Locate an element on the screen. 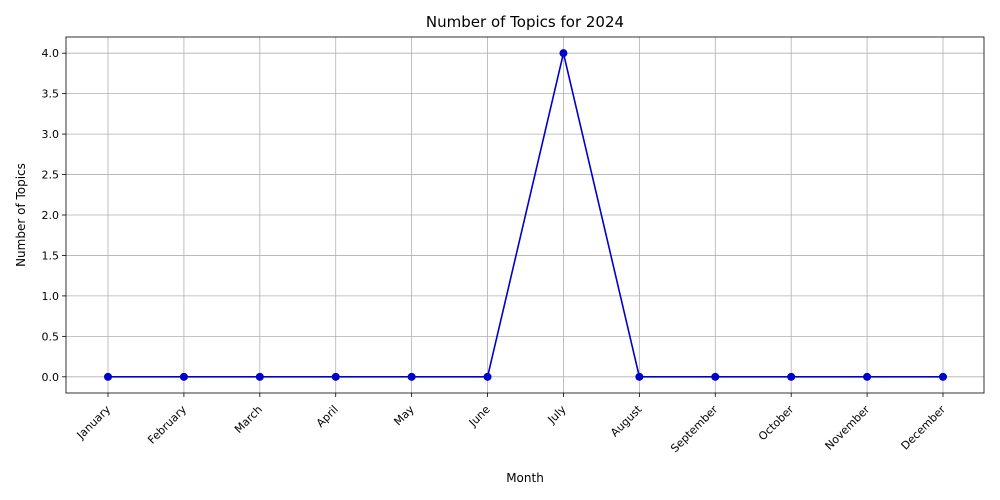  x-tick-label: April is located at coordinates (327, 416).